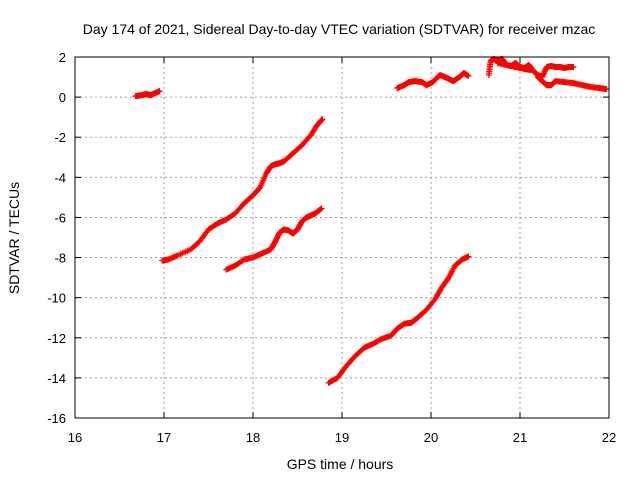 This screenshot has width=640, height=480. Describe the element at coordinates (342, 437) in the screenshot. I see `x-tick-label: 19` at that location.